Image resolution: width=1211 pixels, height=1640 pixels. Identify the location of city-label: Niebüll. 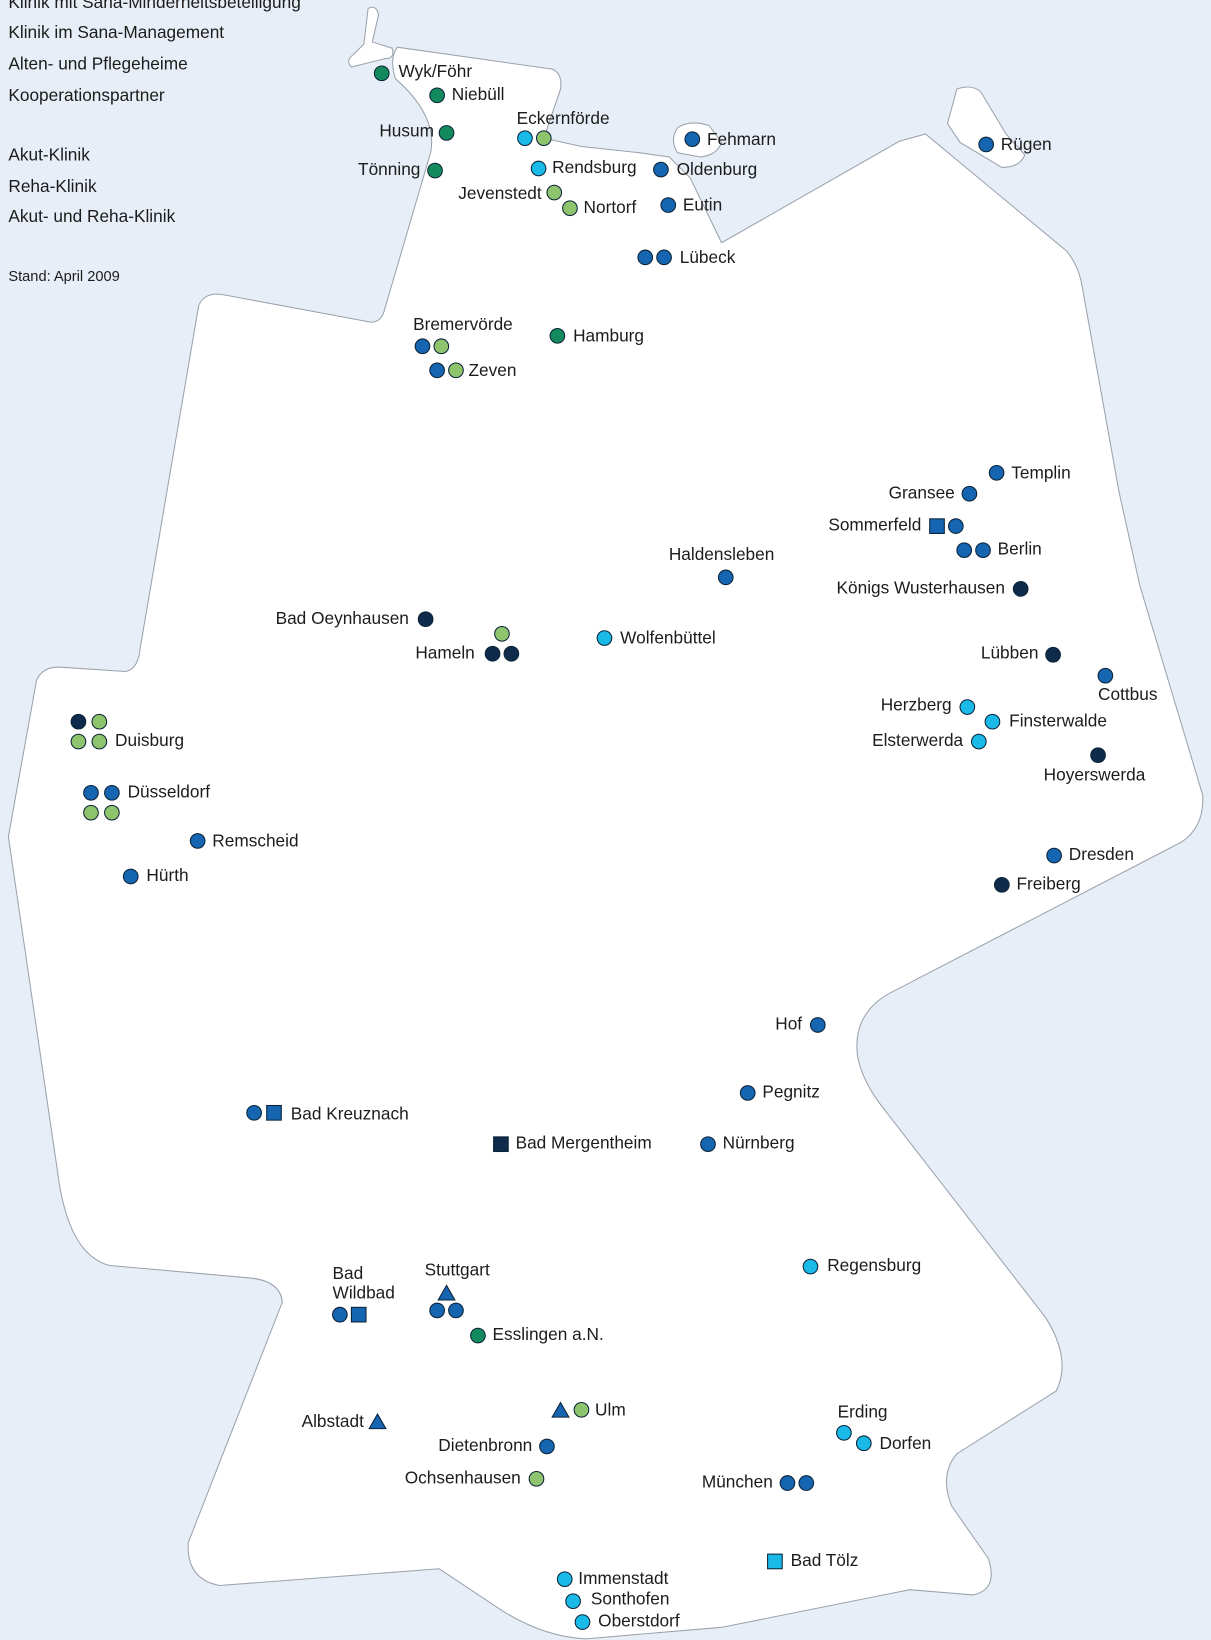
(478, 94).